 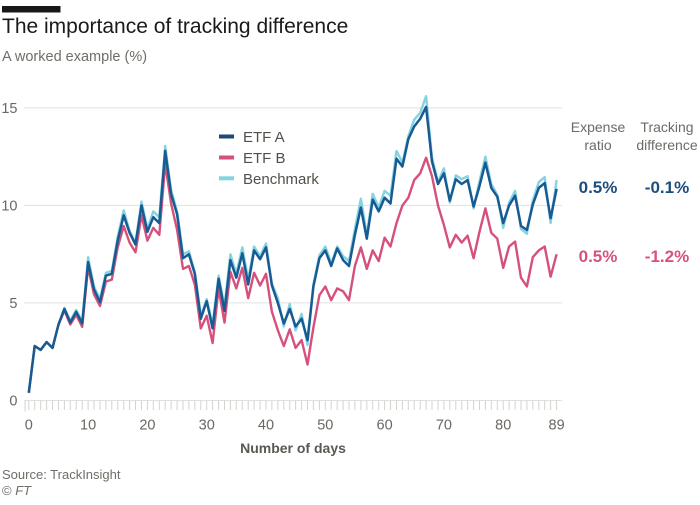 I want to click on svg-text: ratio, so click(x=597, y=145).